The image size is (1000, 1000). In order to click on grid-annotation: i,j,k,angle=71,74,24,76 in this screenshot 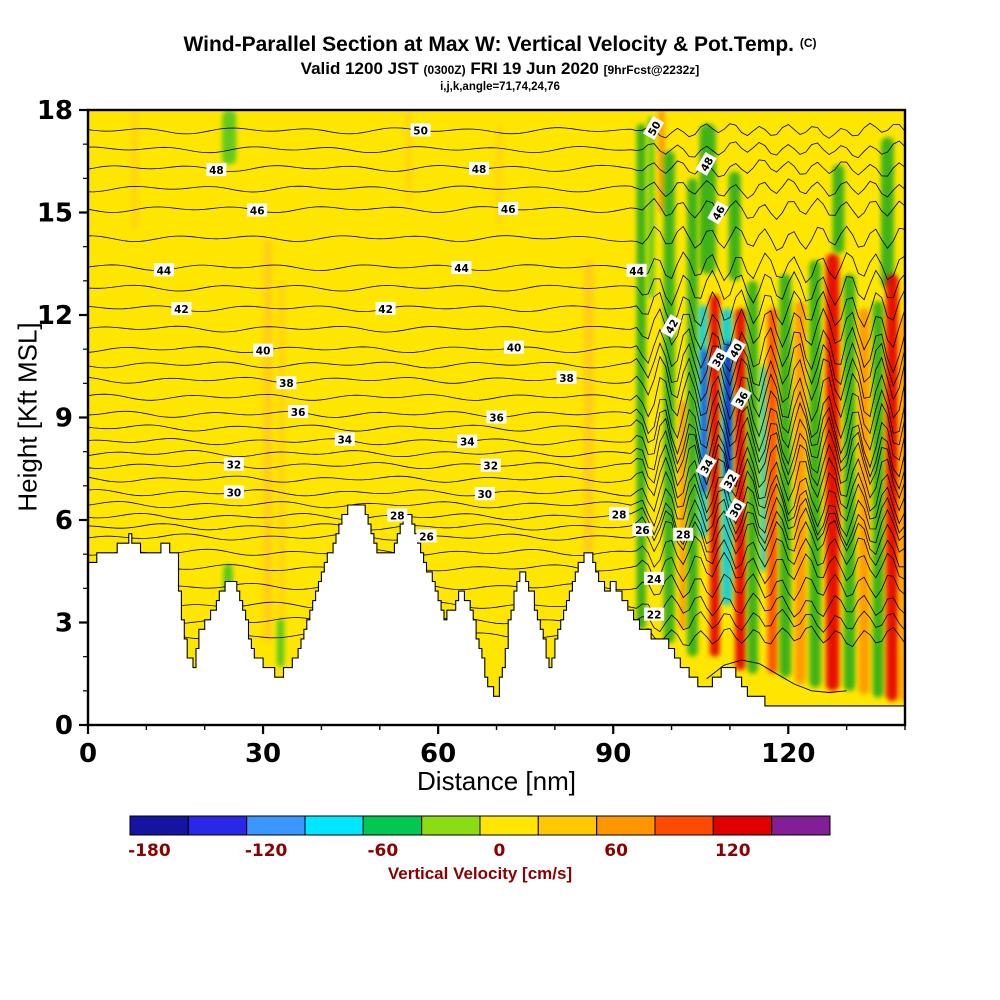, I will do `click(500, 87)`.